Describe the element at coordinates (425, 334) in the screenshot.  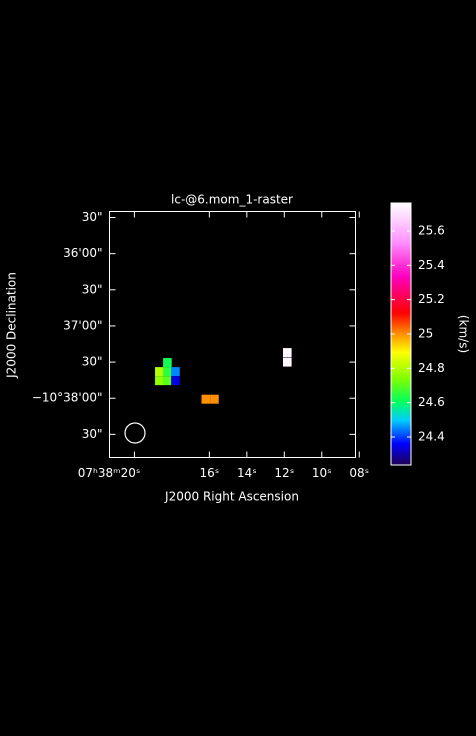
I see `colorbar-tick-label: 25` at that location.